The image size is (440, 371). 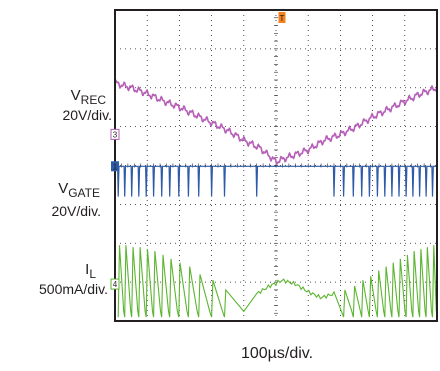 What do you see at coordinates (87, 115) in the screenshot?
I see `v-rec-scale: 20V/div.` at bounding box center [87, 115].